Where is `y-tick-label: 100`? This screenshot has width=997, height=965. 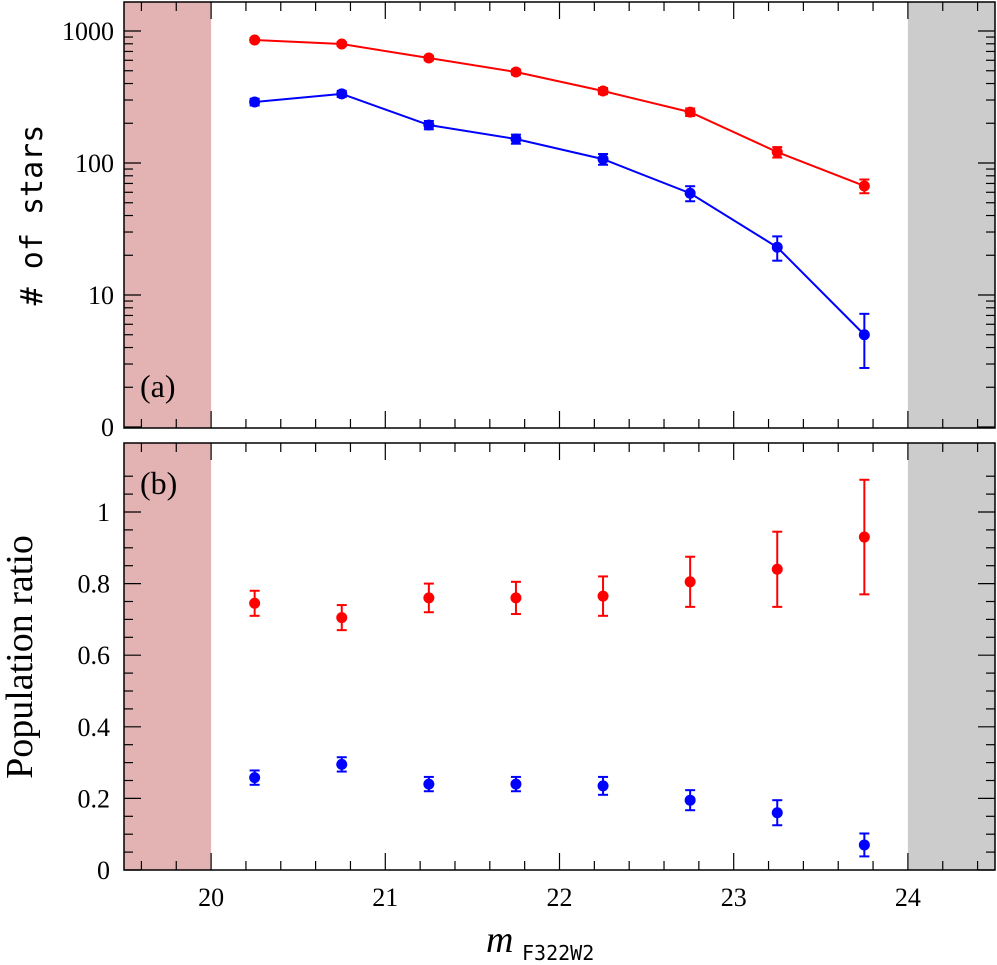
y-tick-label: 100 is located at coordinates (94, 163).